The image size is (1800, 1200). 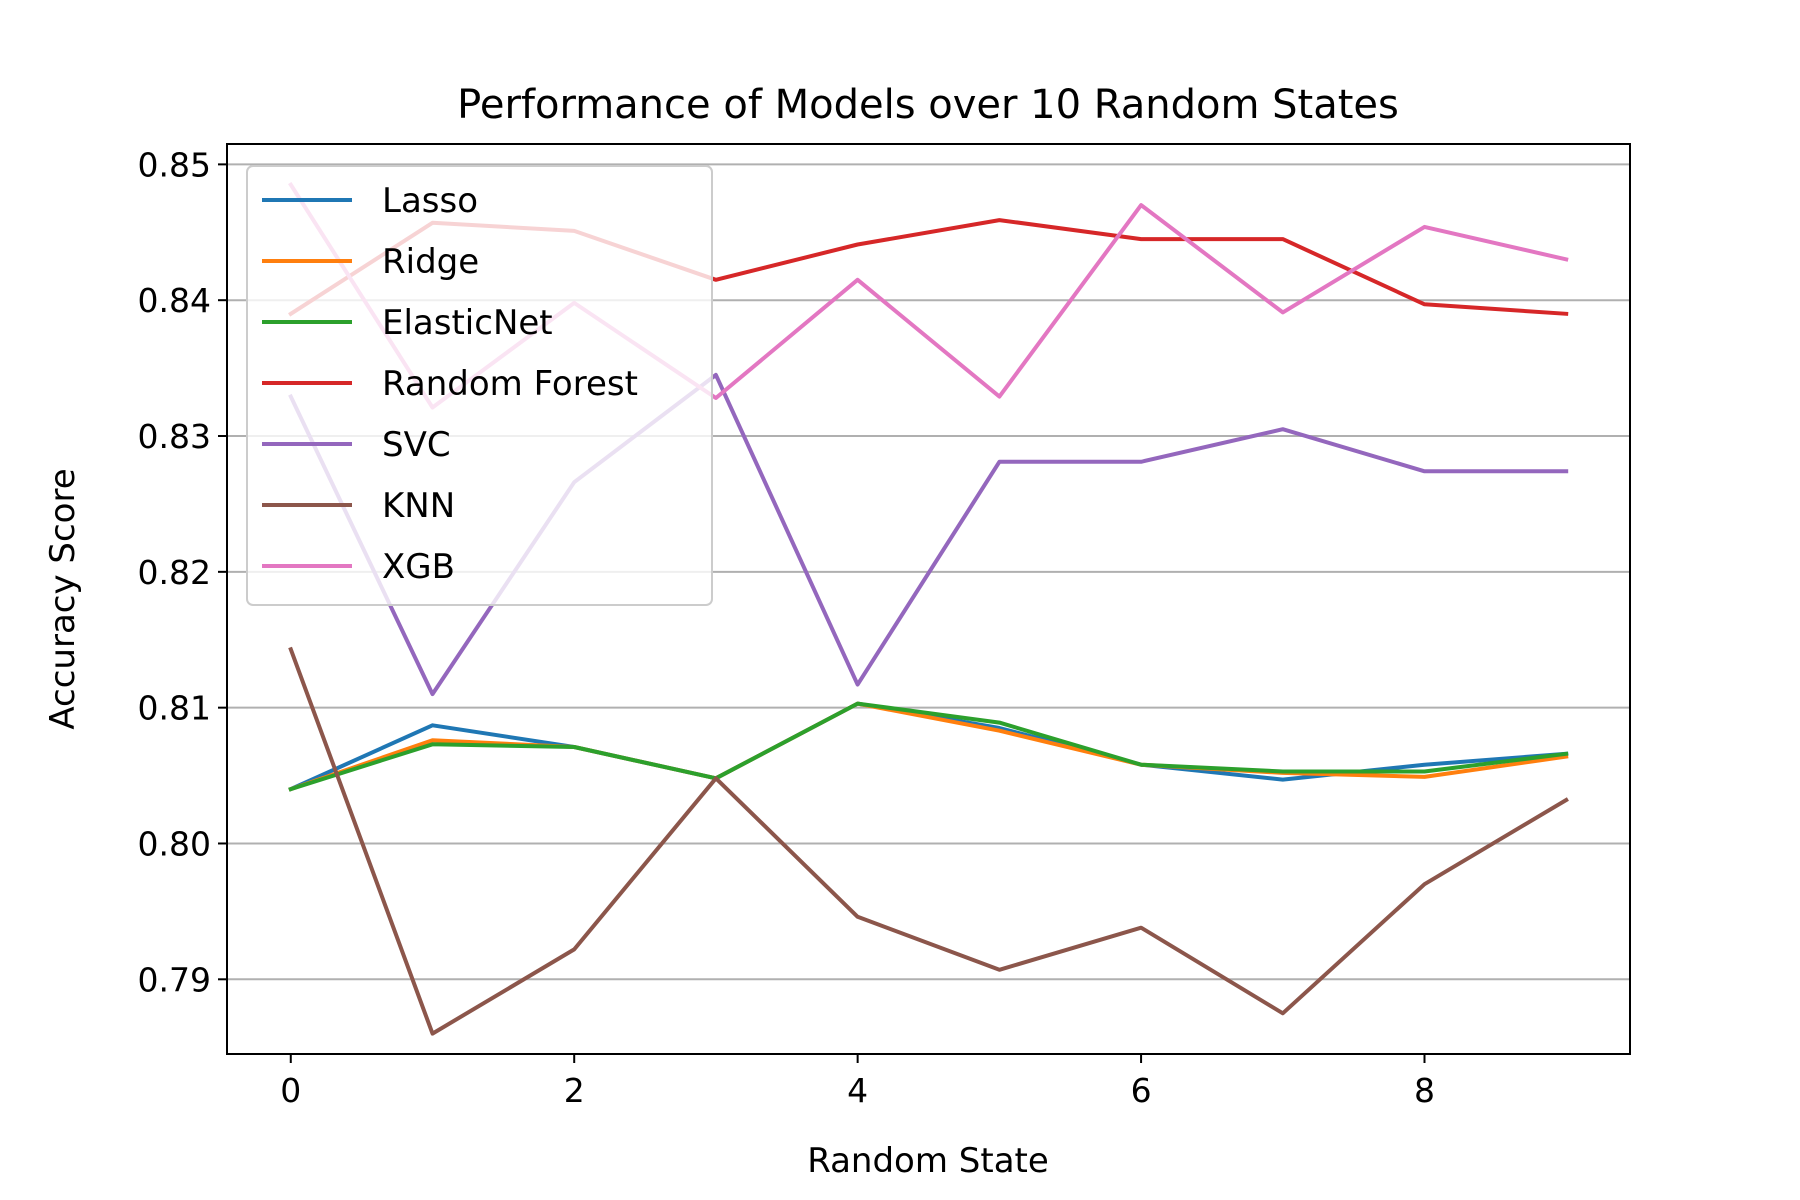 What do you see at coordinates (1141, 1090) in the screenshot?
I see `x-tick-label: 6` at bounding box center [1141, 1090].